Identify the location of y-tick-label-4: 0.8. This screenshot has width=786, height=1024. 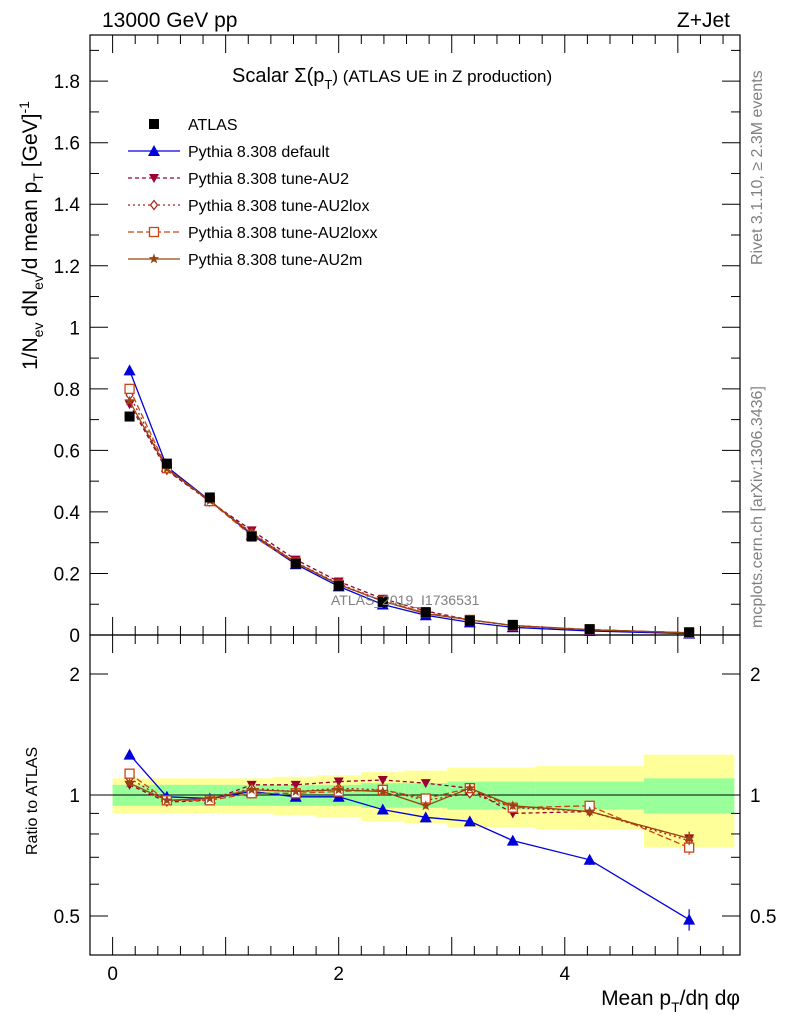
(67, 390).